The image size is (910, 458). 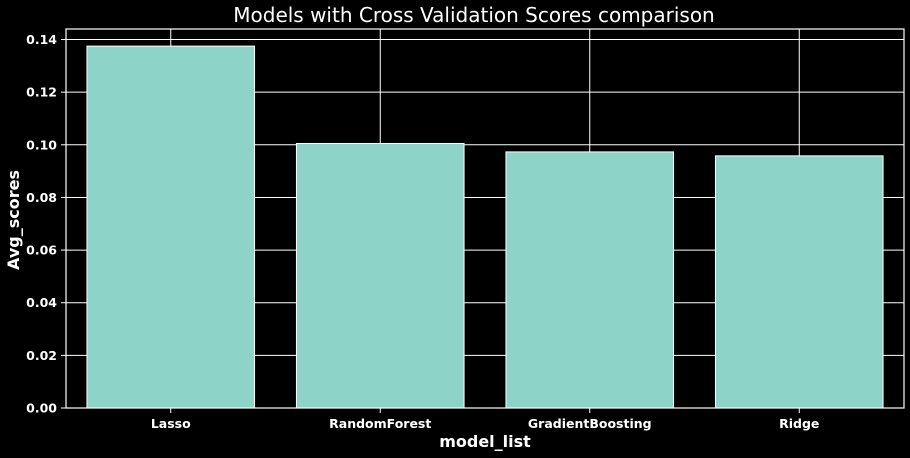 What do you see at coordinates (171, 423) in the screenshot?
I see `x-tick-label: Lasso` at bounding box center [171, 423].